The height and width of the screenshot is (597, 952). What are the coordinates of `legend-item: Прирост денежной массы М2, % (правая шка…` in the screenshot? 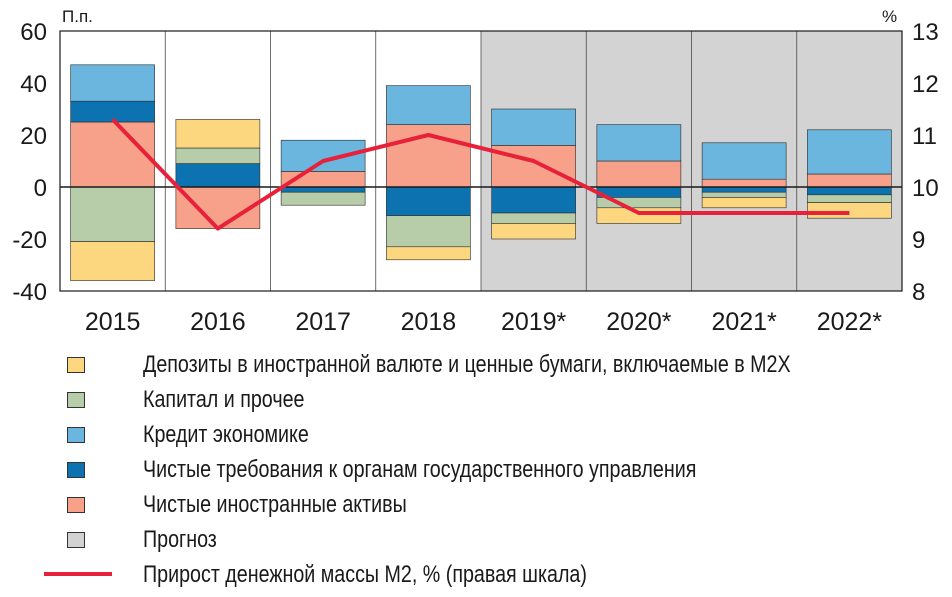 It's located at (476, 575).